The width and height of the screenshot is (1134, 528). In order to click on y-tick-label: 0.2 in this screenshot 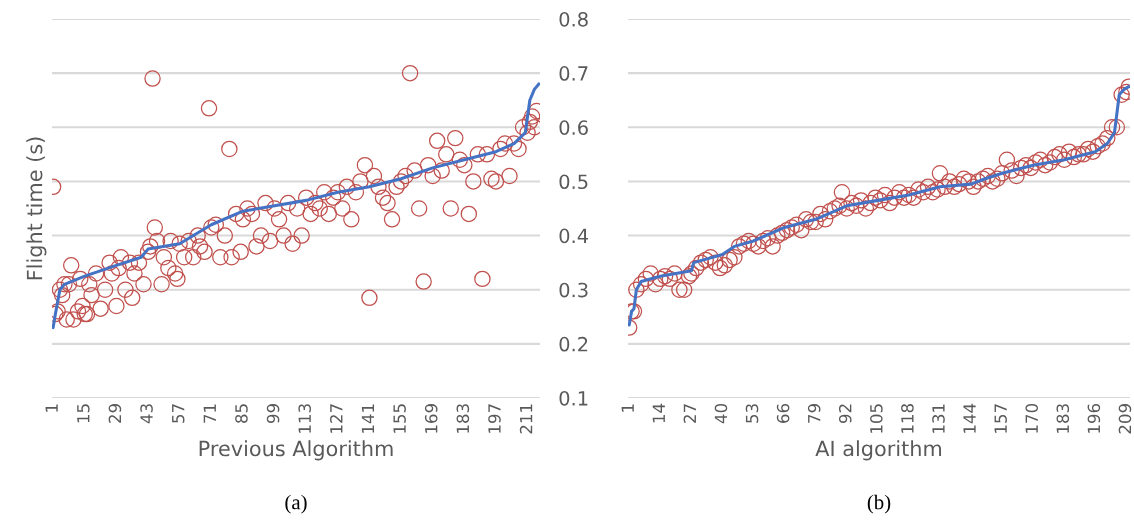, I will do `click(573, 344)`.